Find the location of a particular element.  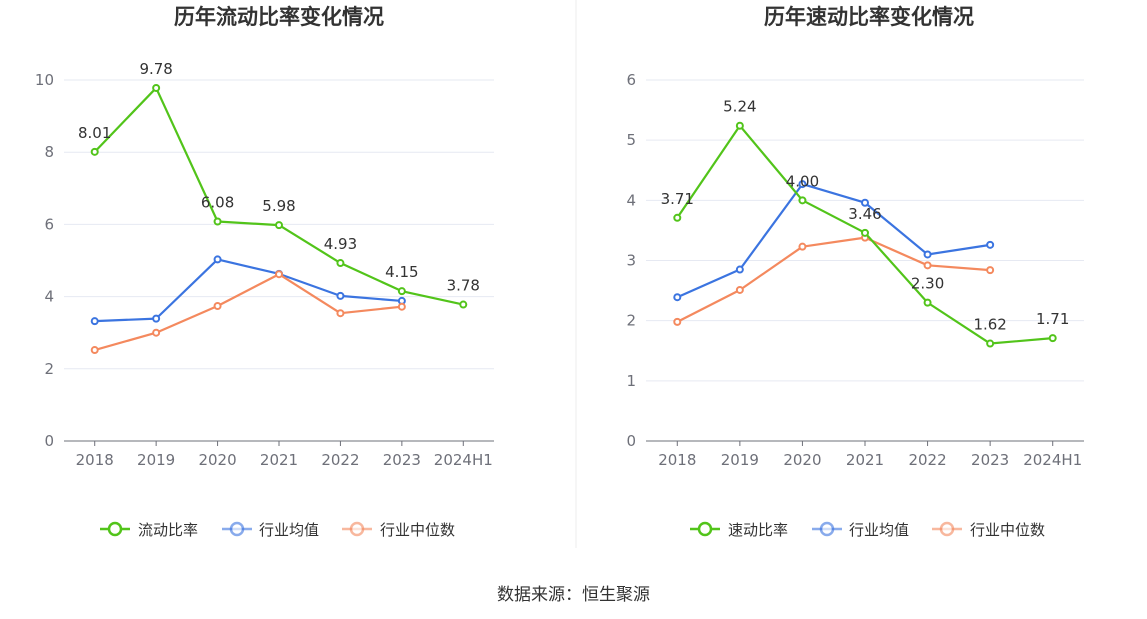

data-source: 数据来源：恒生聚源 is located at coordinates (573, 595).